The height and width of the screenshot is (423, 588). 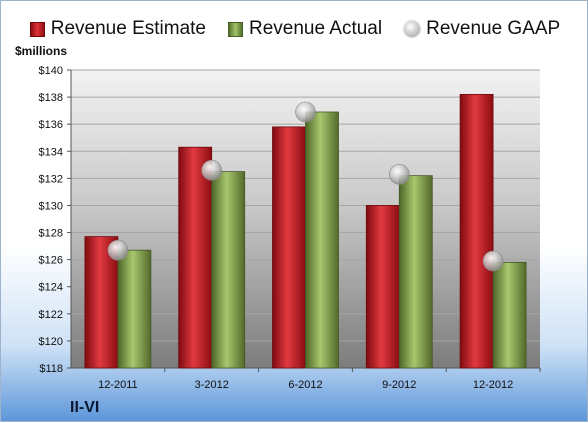 I want to click on x-tick-labels: 12-2011 3-2012 6-2012 9-2012 12-2012, so click(x=305, y=385).